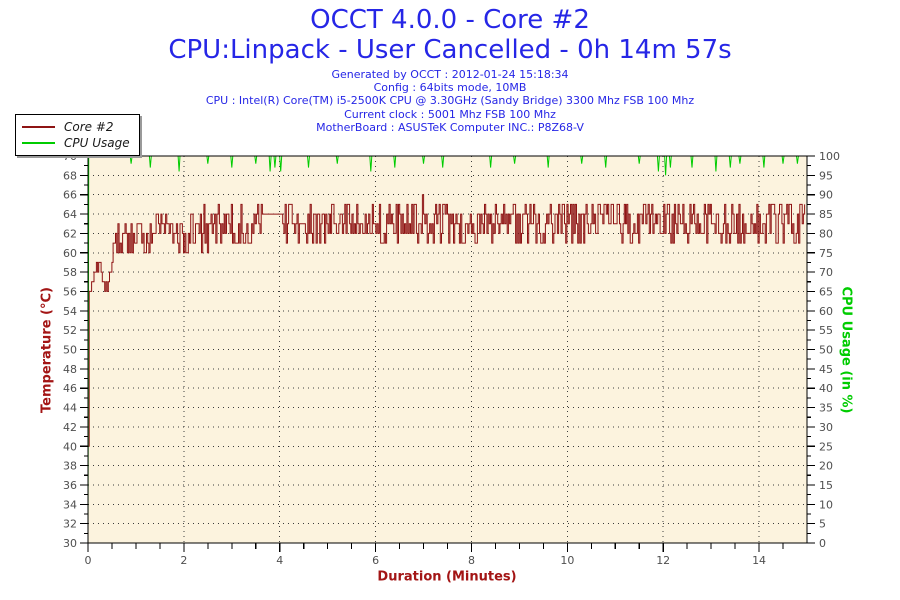 The height and width of the screenshot is (600, 900). Describe the element at coordinates (826, 195) in the screenshot. I see `y-right-tick-label: 90` at that location.